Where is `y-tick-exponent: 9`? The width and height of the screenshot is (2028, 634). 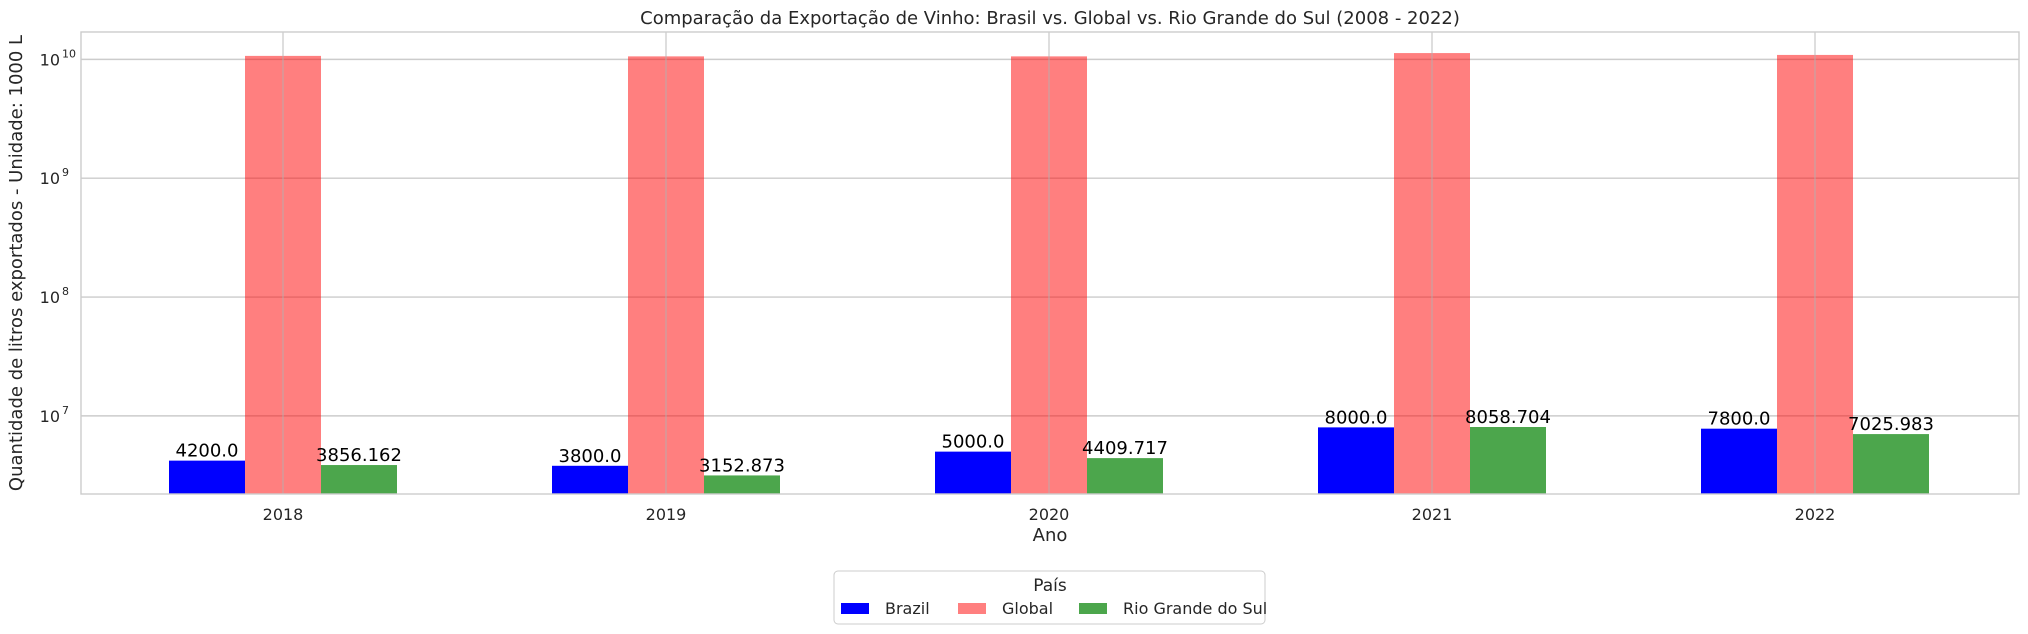
y-tick-exponent: 9 is located at coordinates (65, 172).